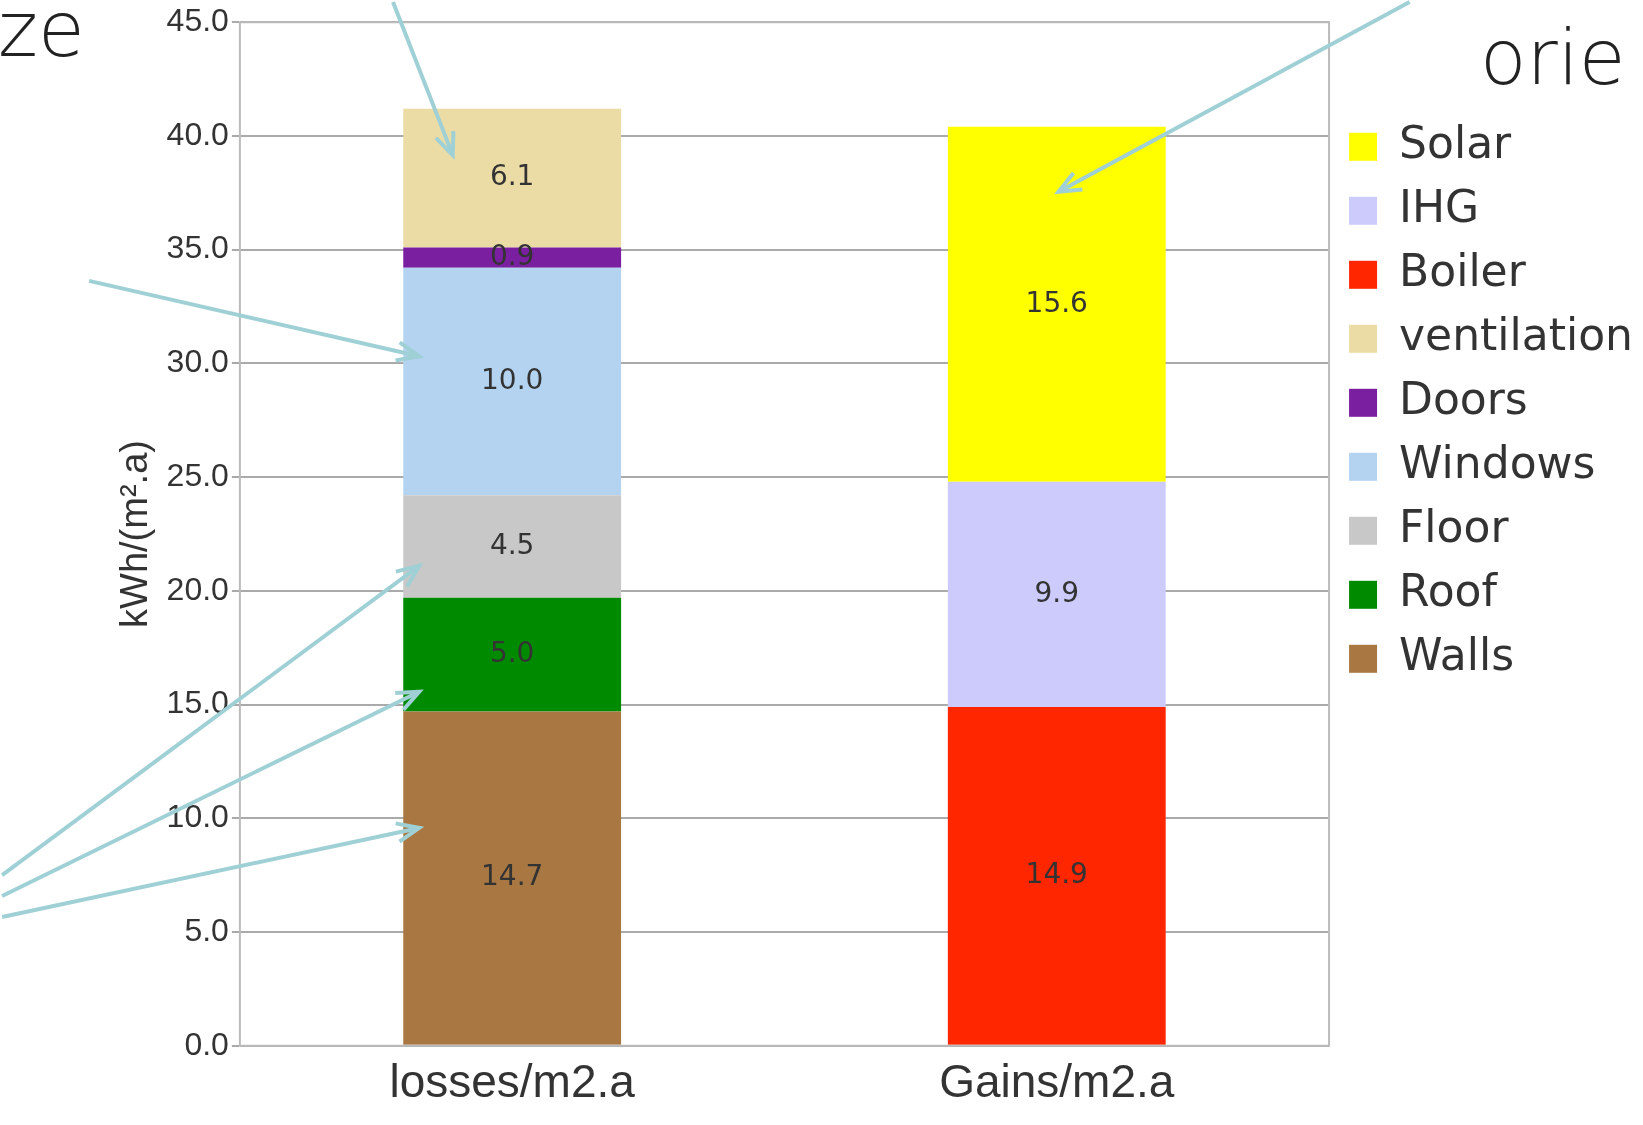 The image size is (1643, 1125). I want to click on y-tick-label: 0.0, so click(206, 1043).